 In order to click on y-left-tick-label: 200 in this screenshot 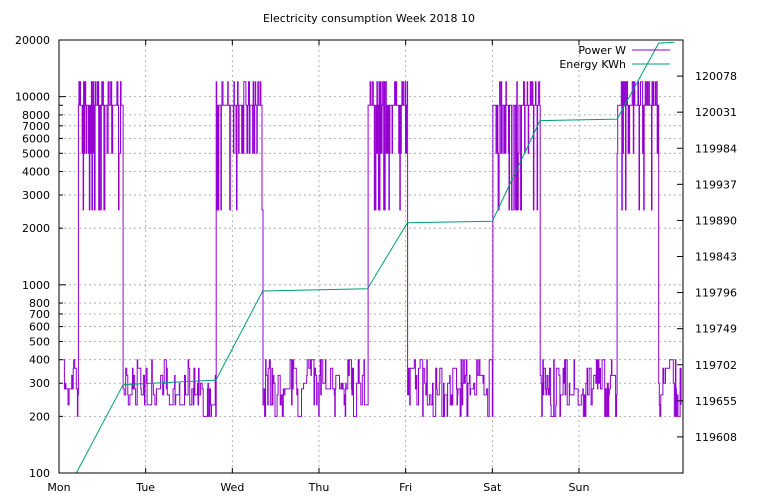, I will do `click(39, 416)`.